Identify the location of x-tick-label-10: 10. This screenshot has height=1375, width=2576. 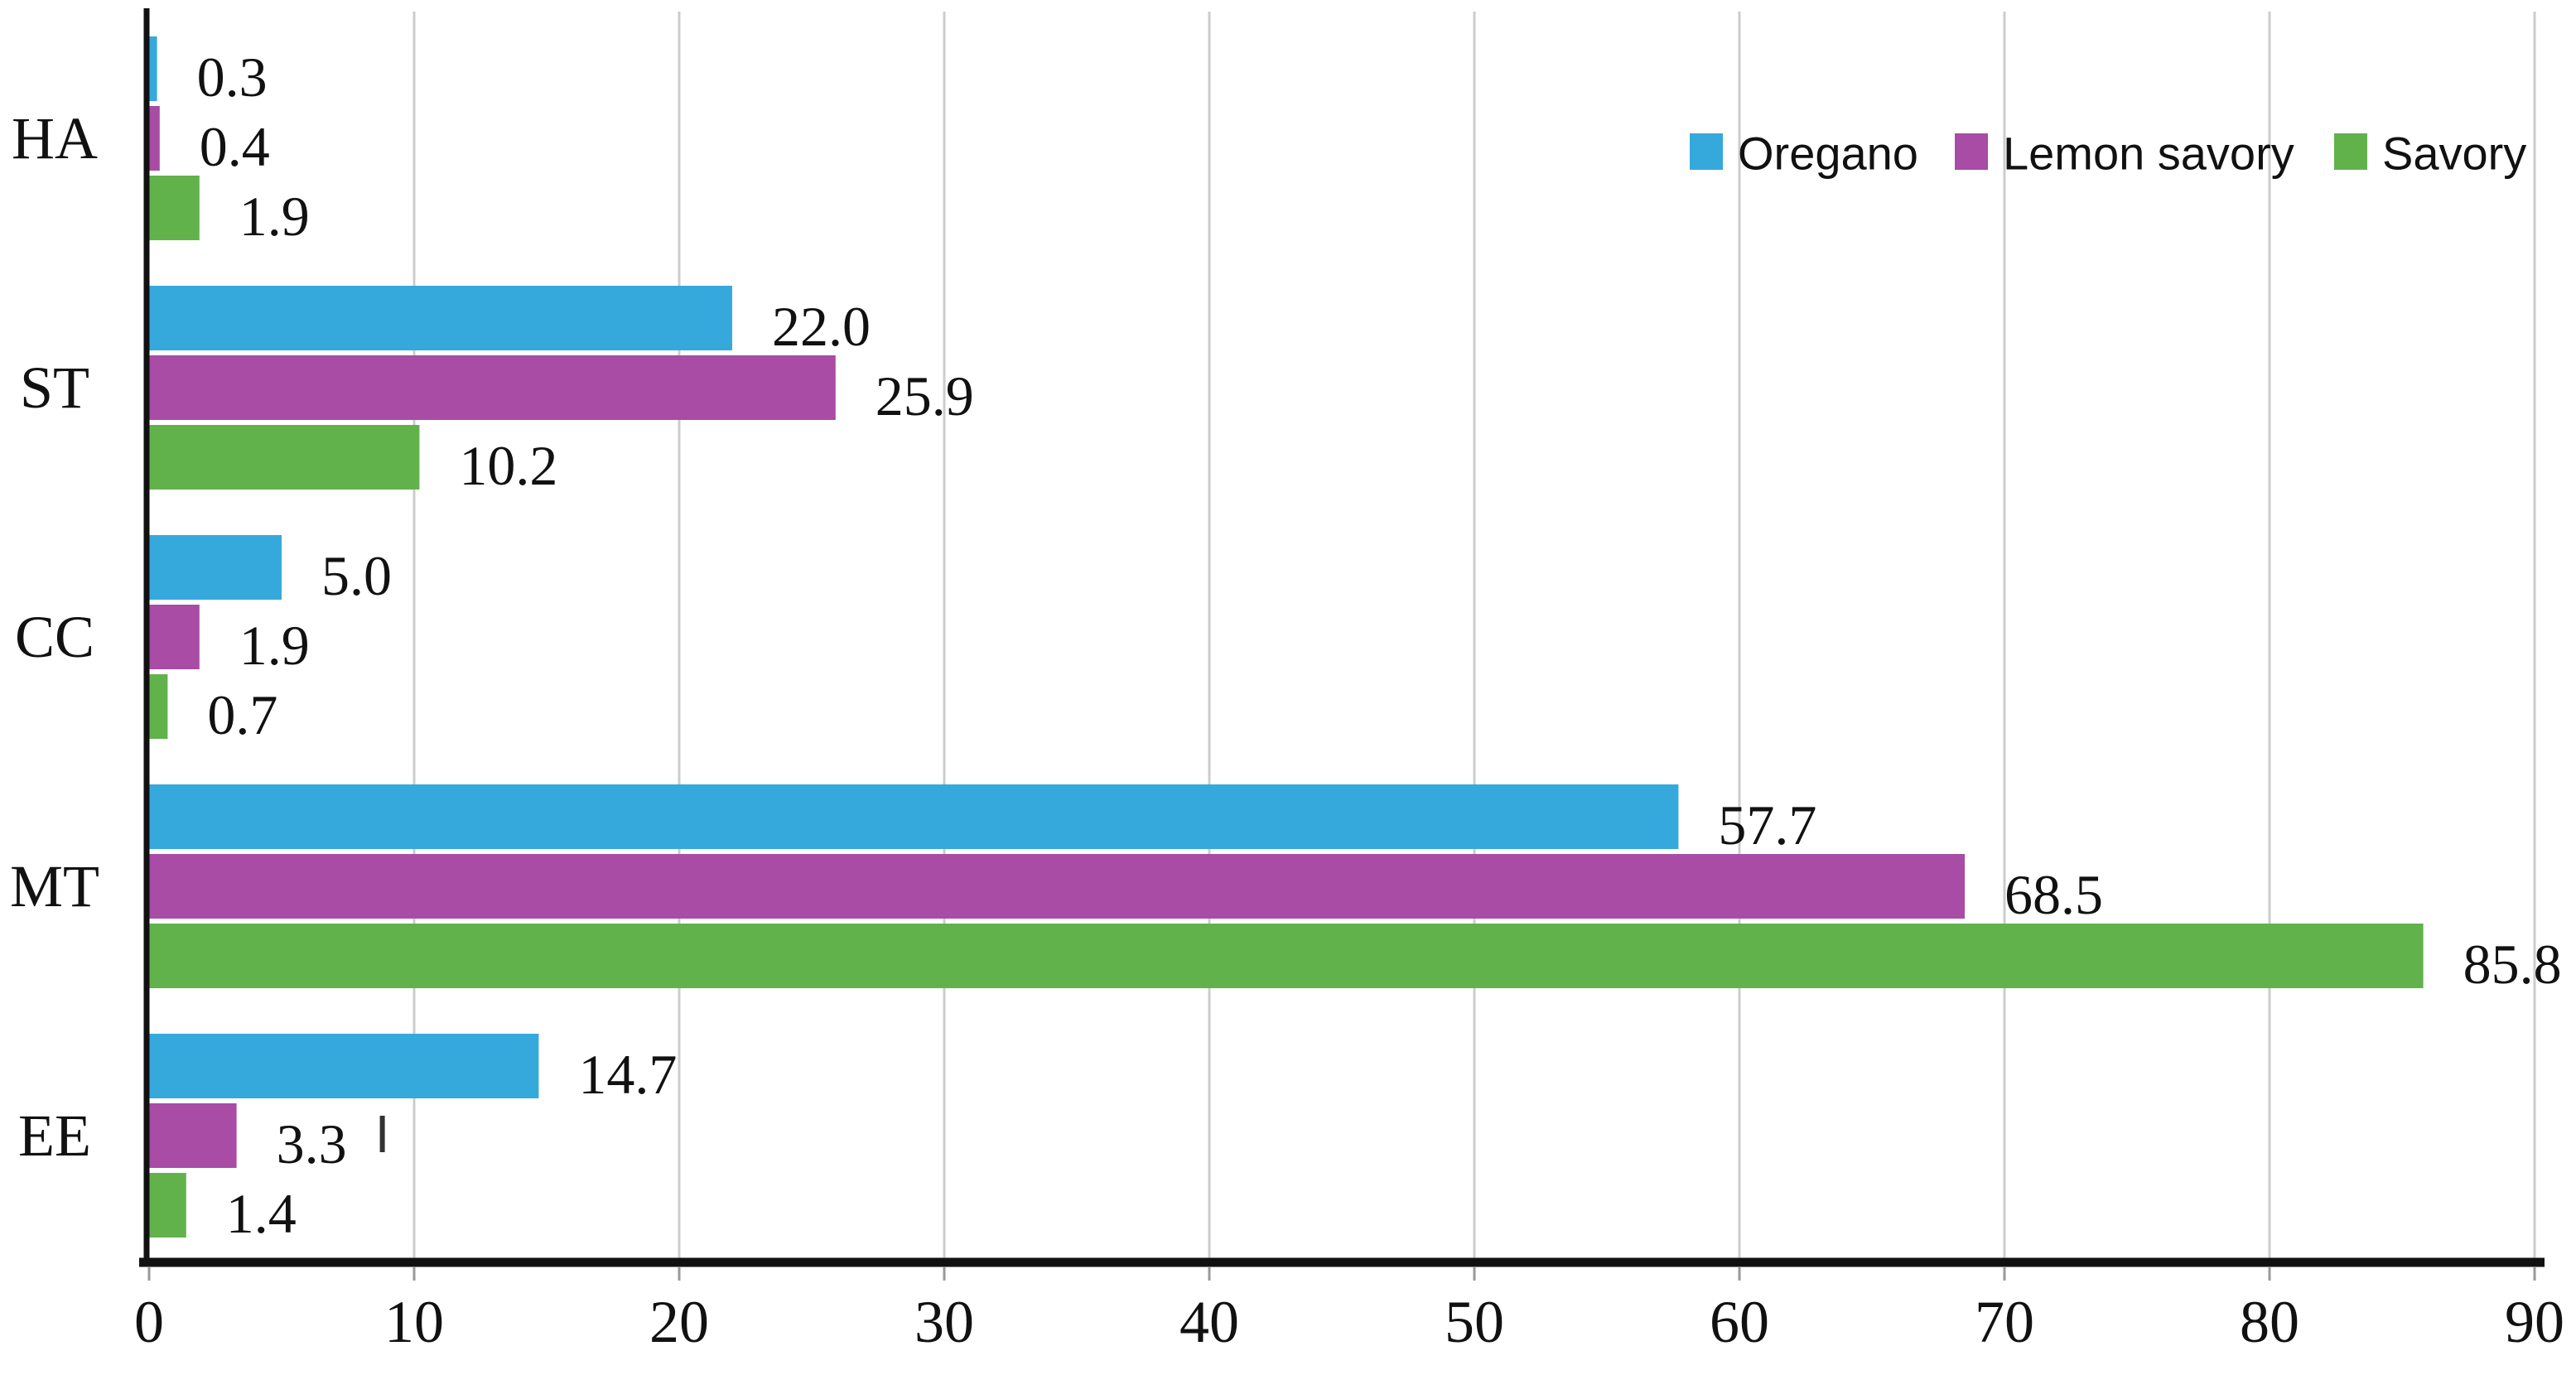
(414, 1322).